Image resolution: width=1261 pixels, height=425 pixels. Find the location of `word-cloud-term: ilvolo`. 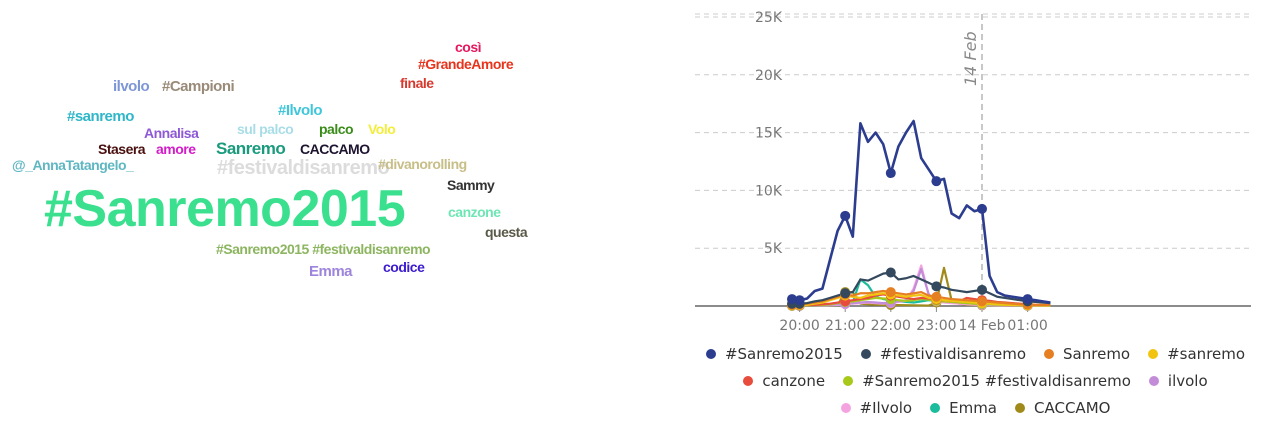

word-cloud-term: ilvolo is located at coordinates (131, 86).